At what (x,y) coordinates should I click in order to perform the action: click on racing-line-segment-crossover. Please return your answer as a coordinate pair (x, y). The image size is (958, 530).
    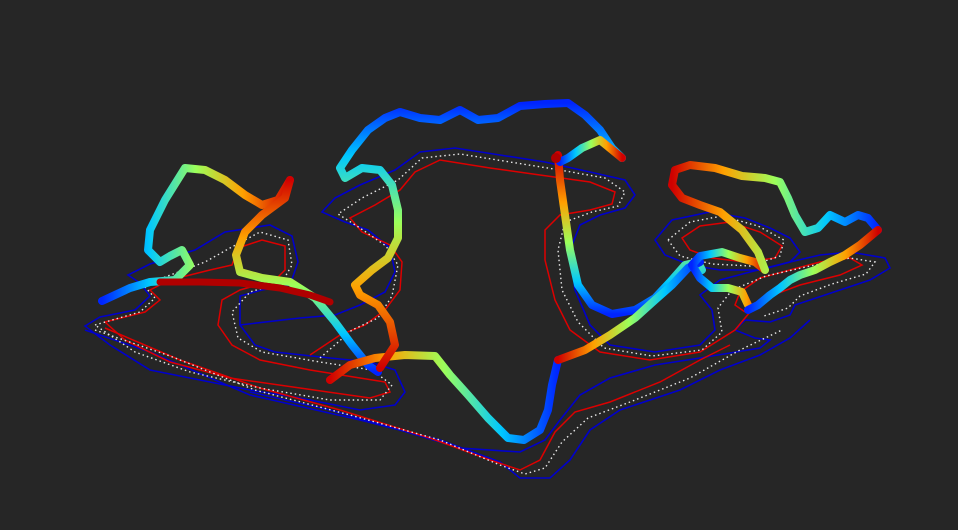
    Looking at the image, I should click on (591, 151).